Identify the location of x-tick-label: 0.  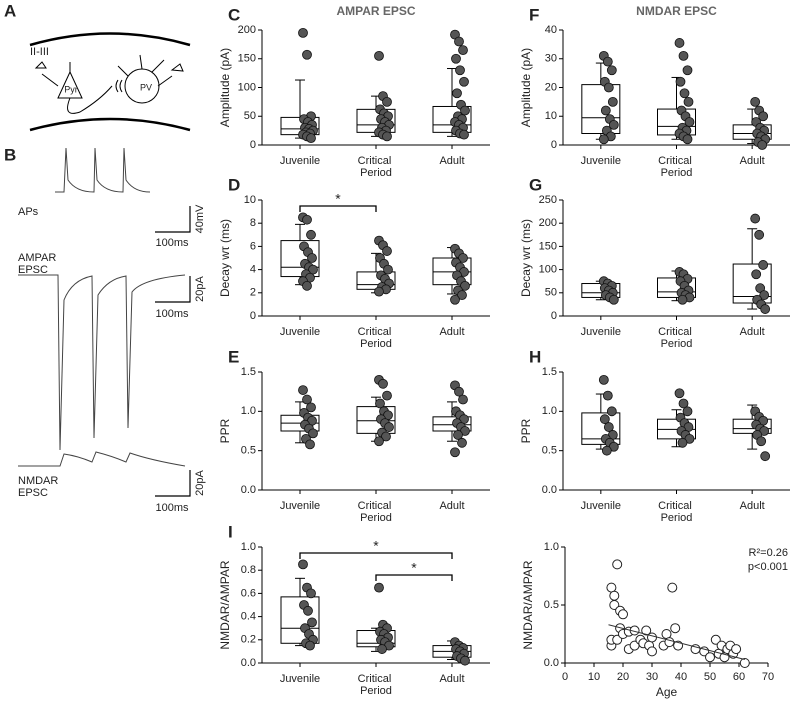
(565, 677).